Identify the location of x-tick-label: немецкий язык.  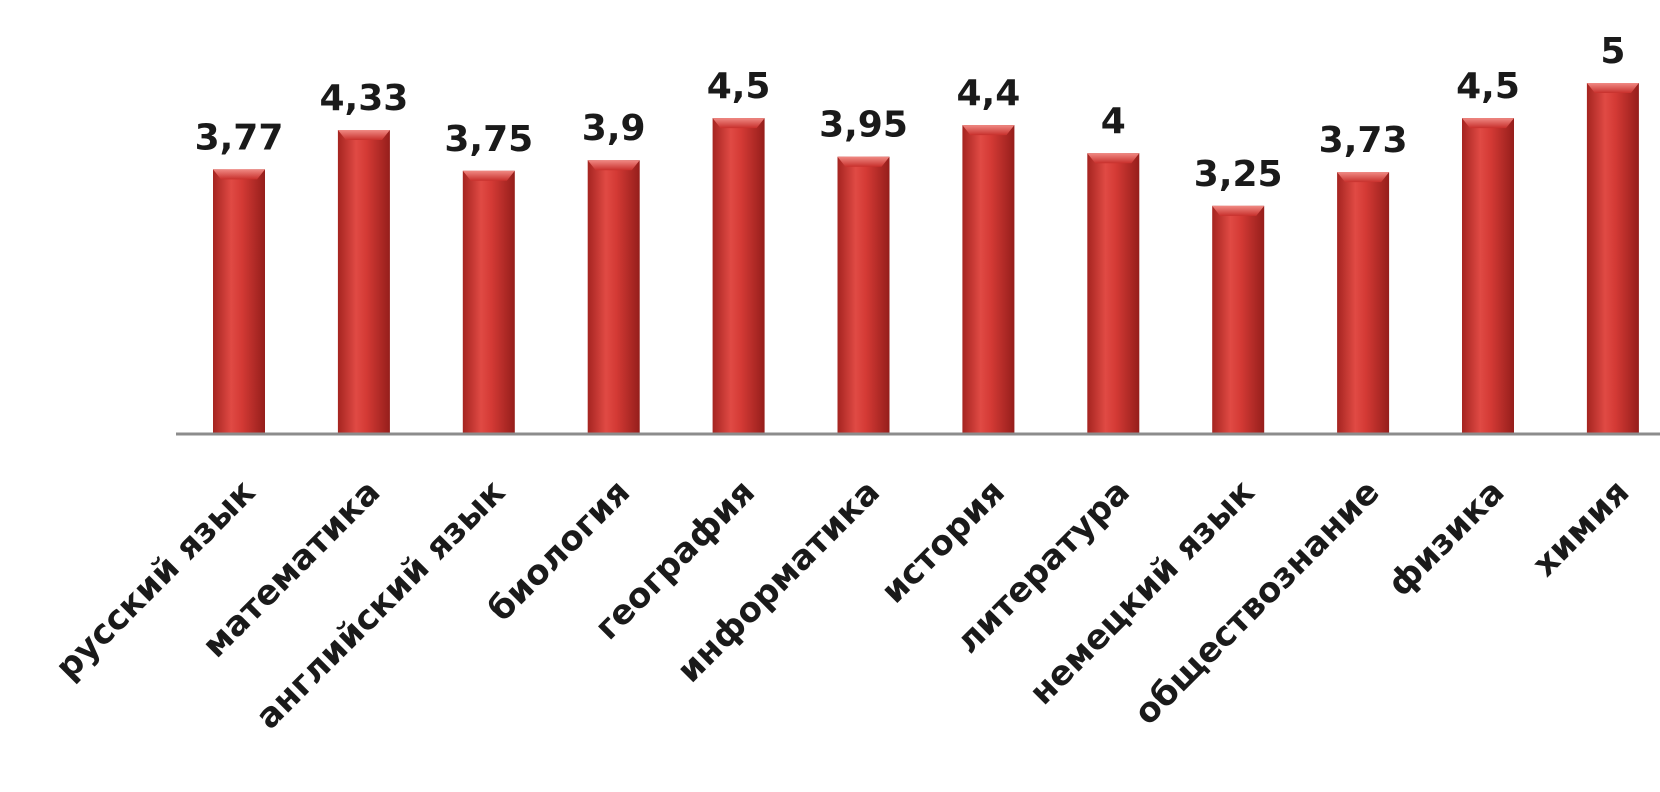
(1142, 592).